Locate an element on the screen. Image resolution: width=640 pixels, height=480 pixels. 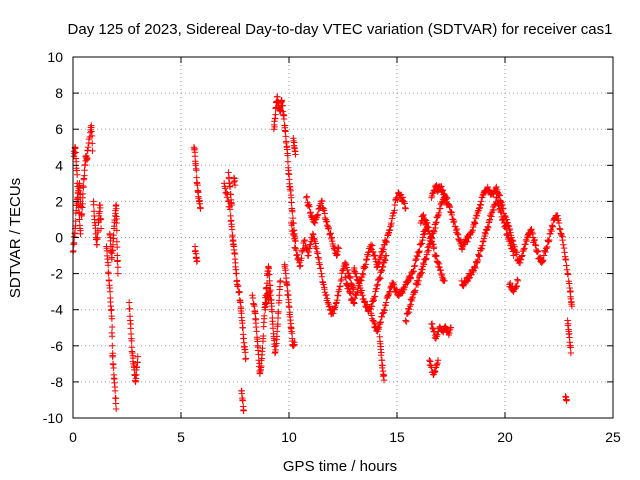
y-tick-label: 2 is located at coordinates (59, 201).